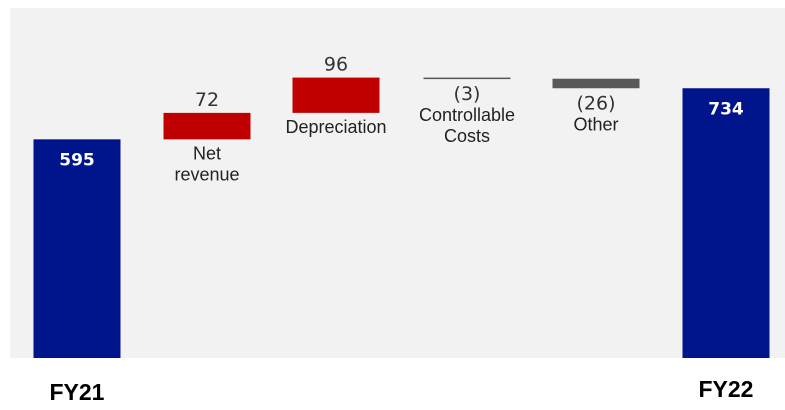 The height and width of the screenshot is (410, 785). Describe the element at coordinates (336, 65) in the screenshot. I see `bar-value-label-2: 96` at that location.